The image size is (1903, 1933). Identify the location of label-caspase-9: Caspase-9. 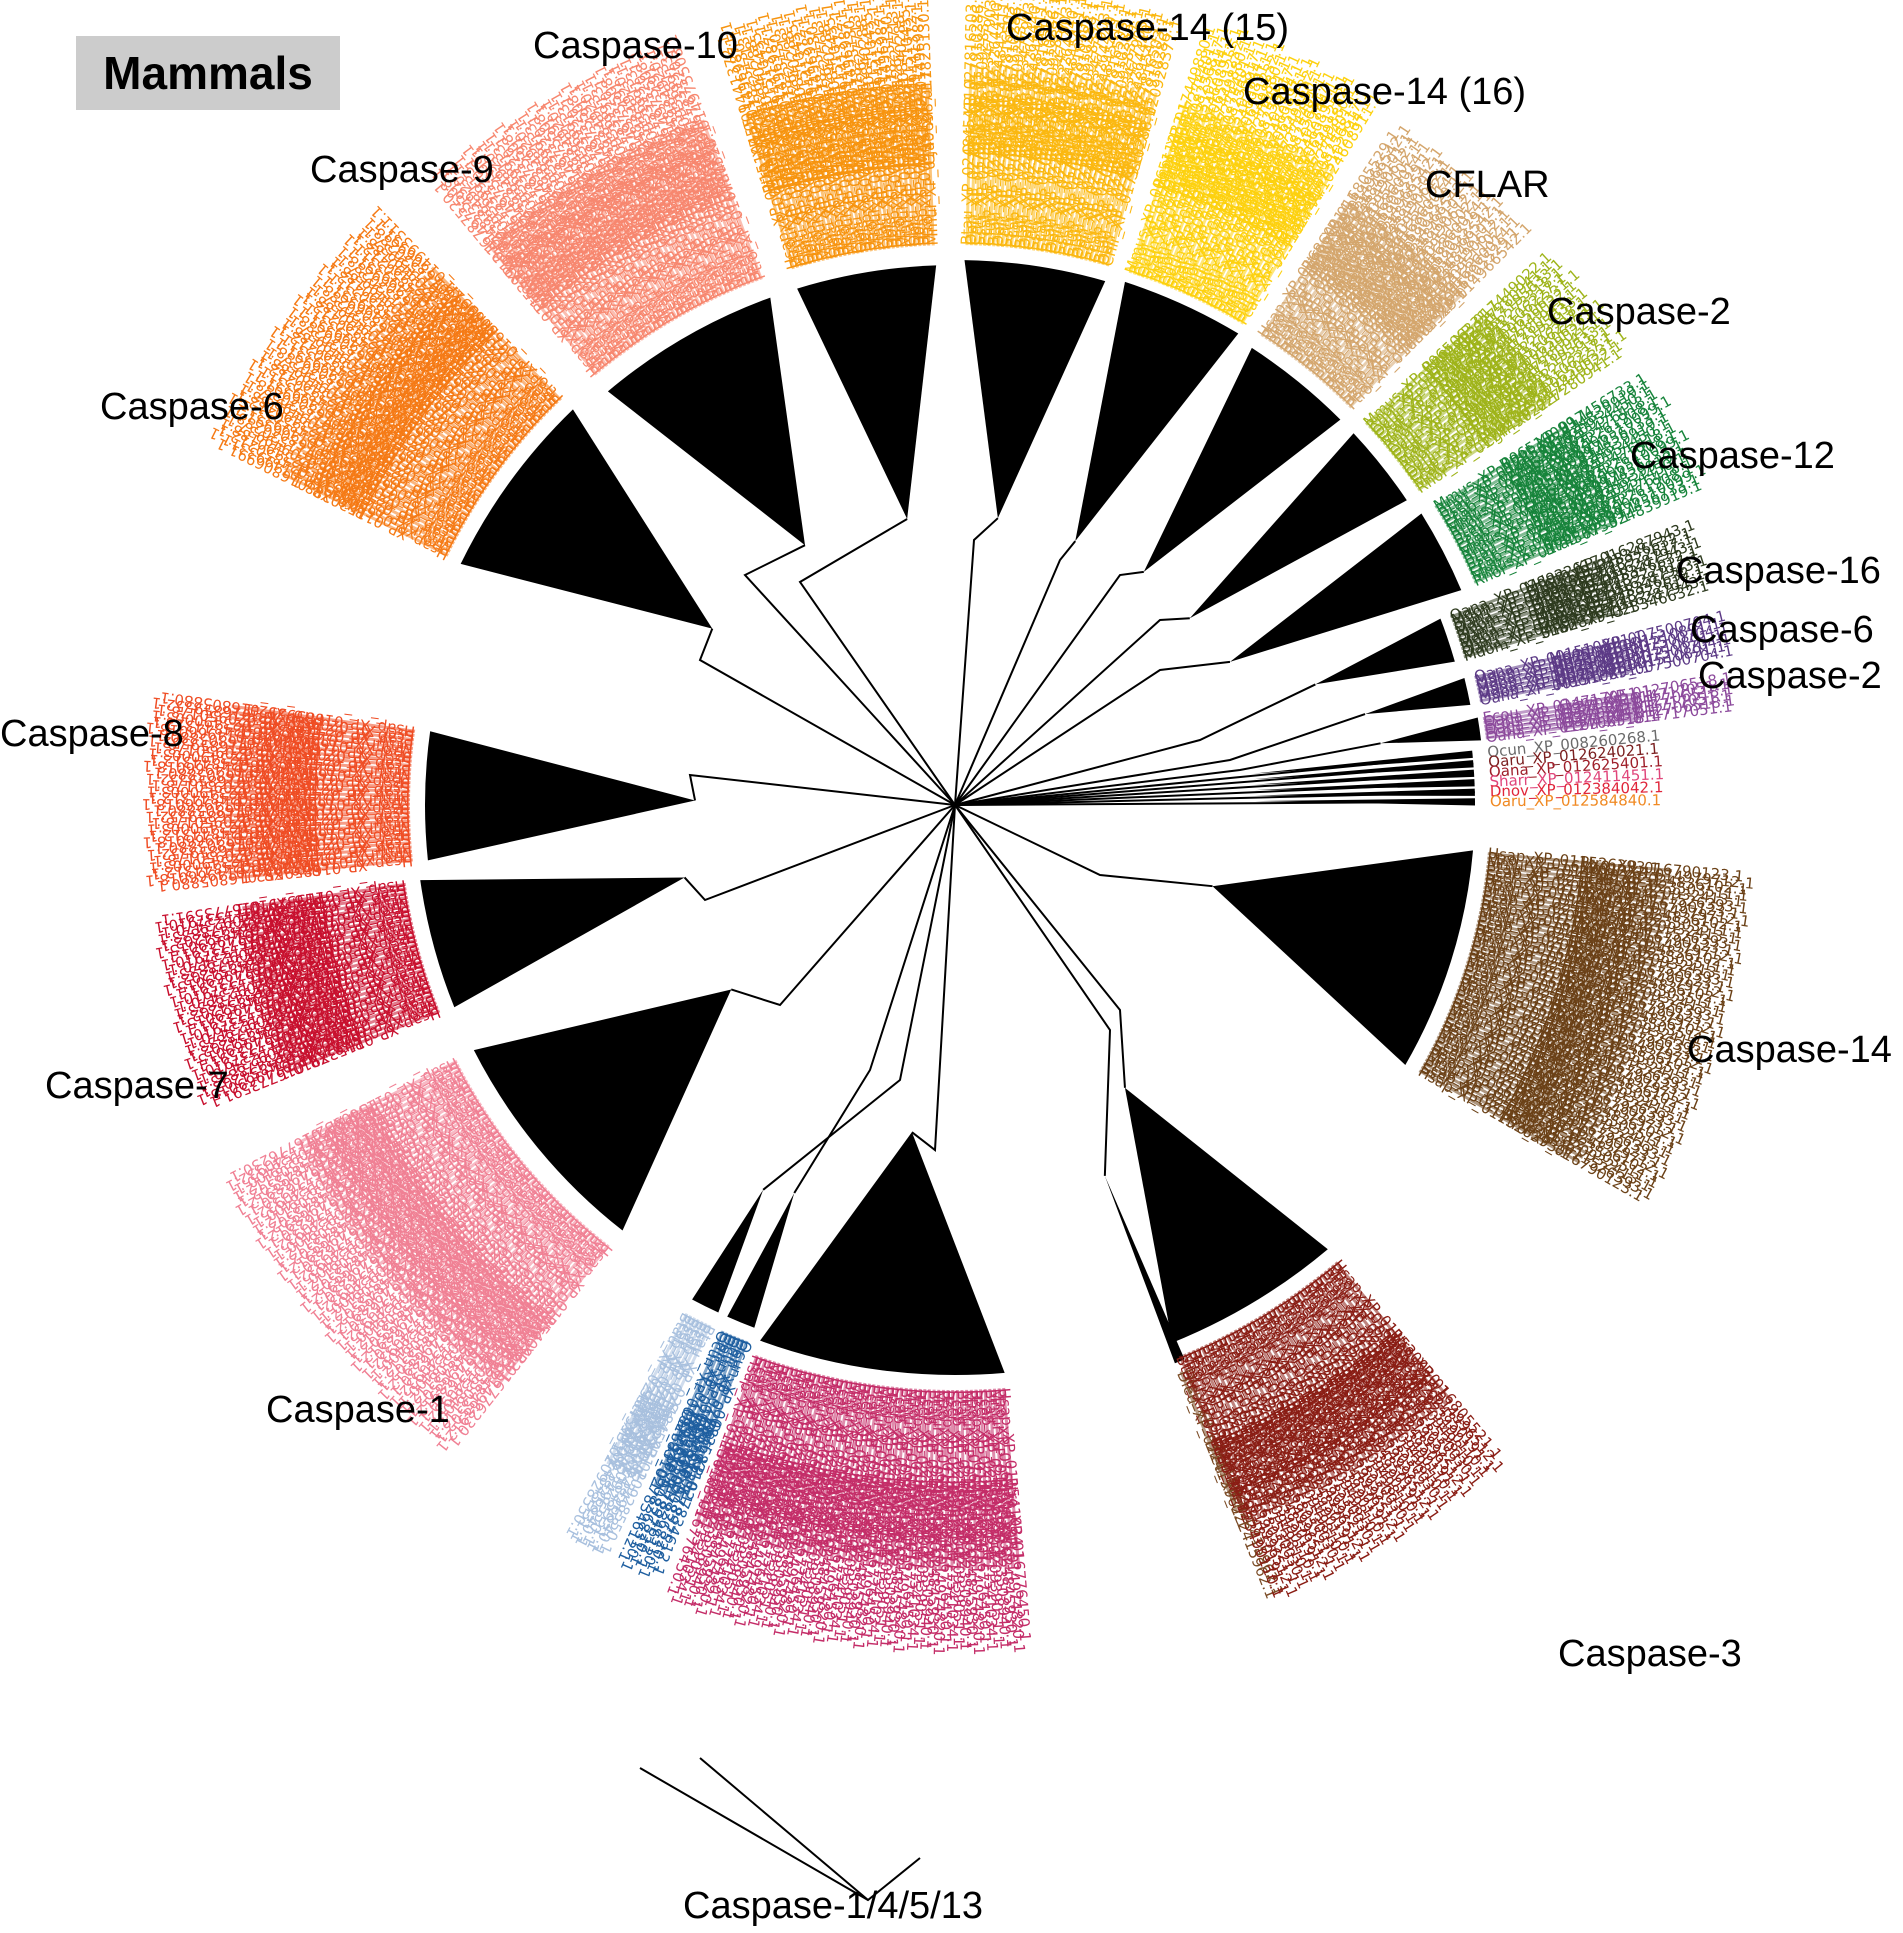
(402, 170).